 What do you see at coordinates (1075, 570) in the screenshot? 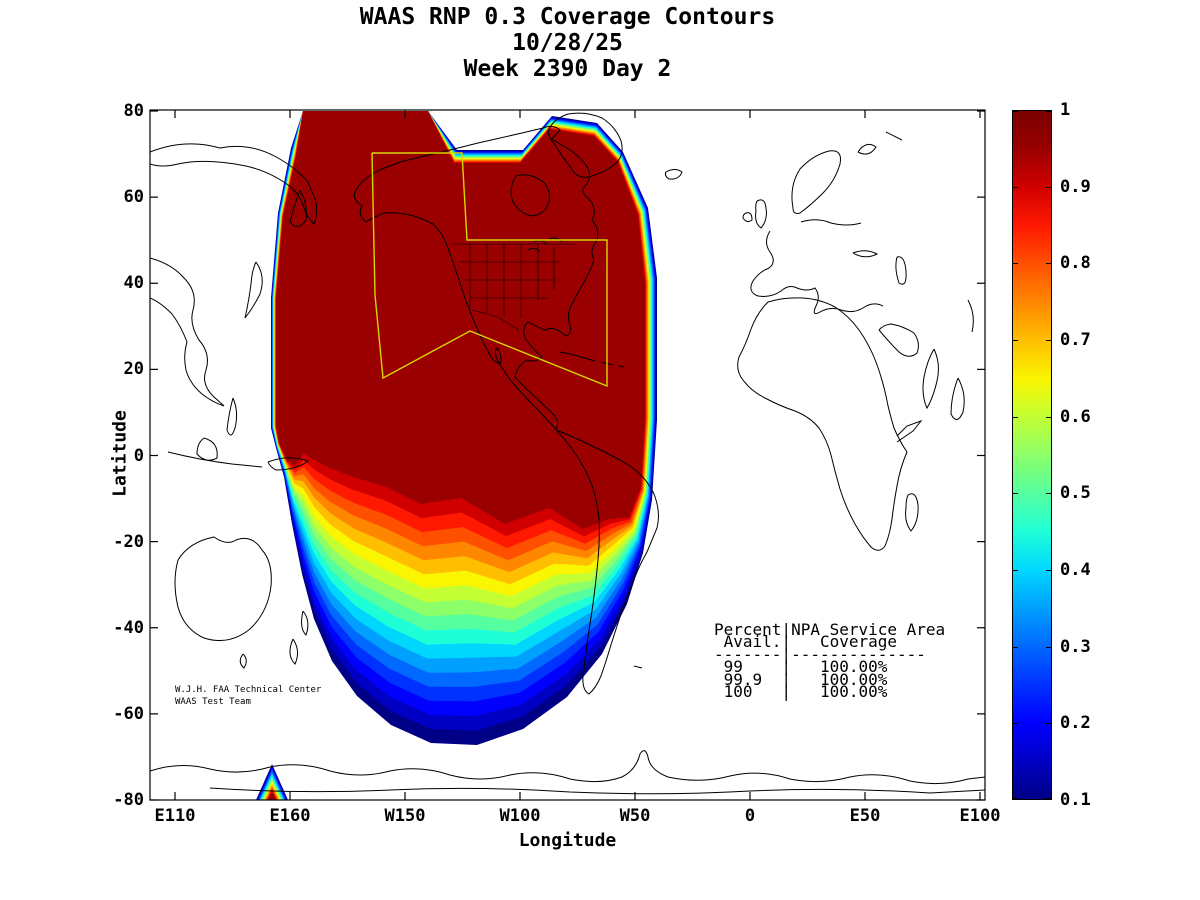
I see `colorbar-tick-label: 0.4` at bounding box center [1075, 570].